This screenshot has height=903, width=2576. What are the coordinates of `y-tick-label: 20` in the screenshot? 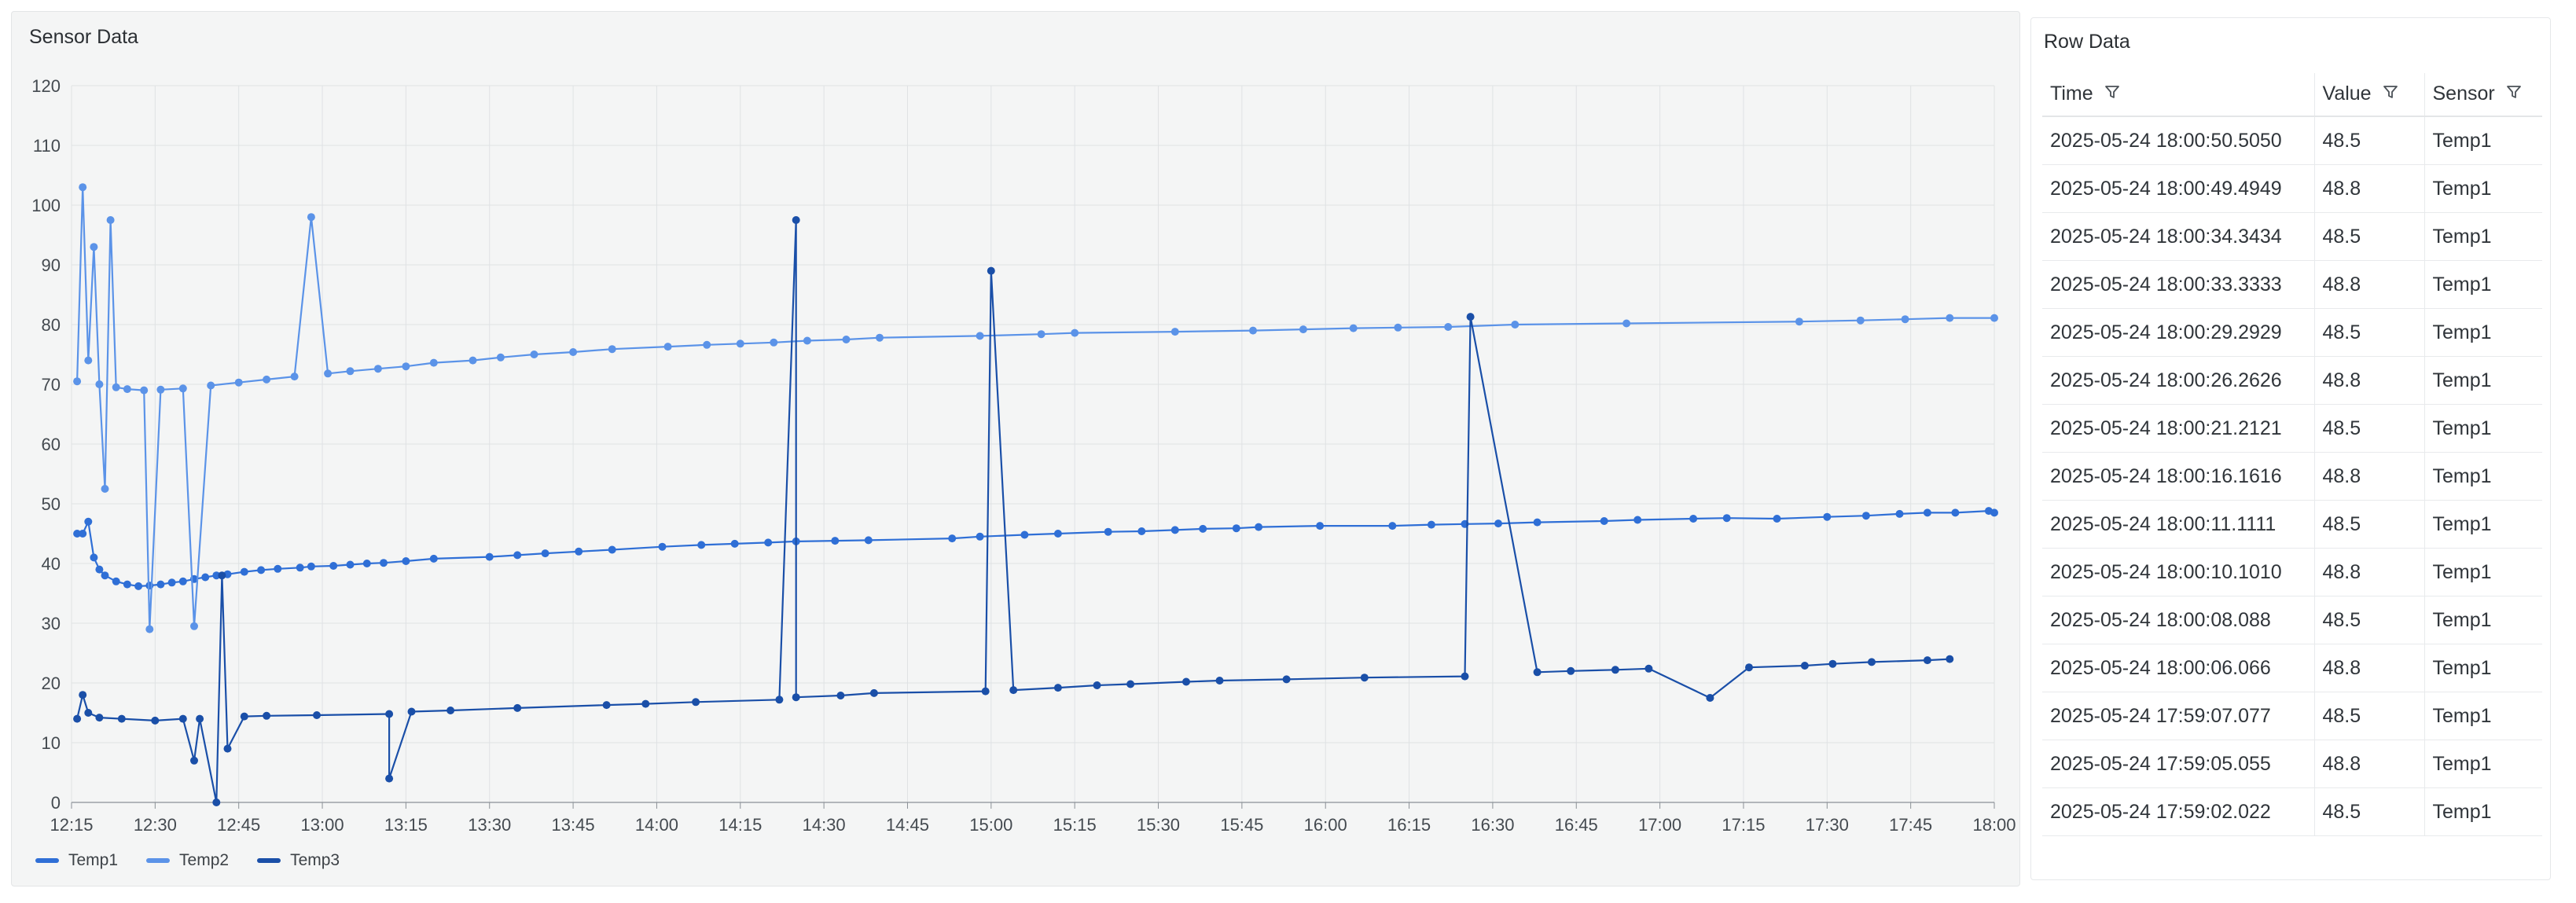 It's located at (51, 683).